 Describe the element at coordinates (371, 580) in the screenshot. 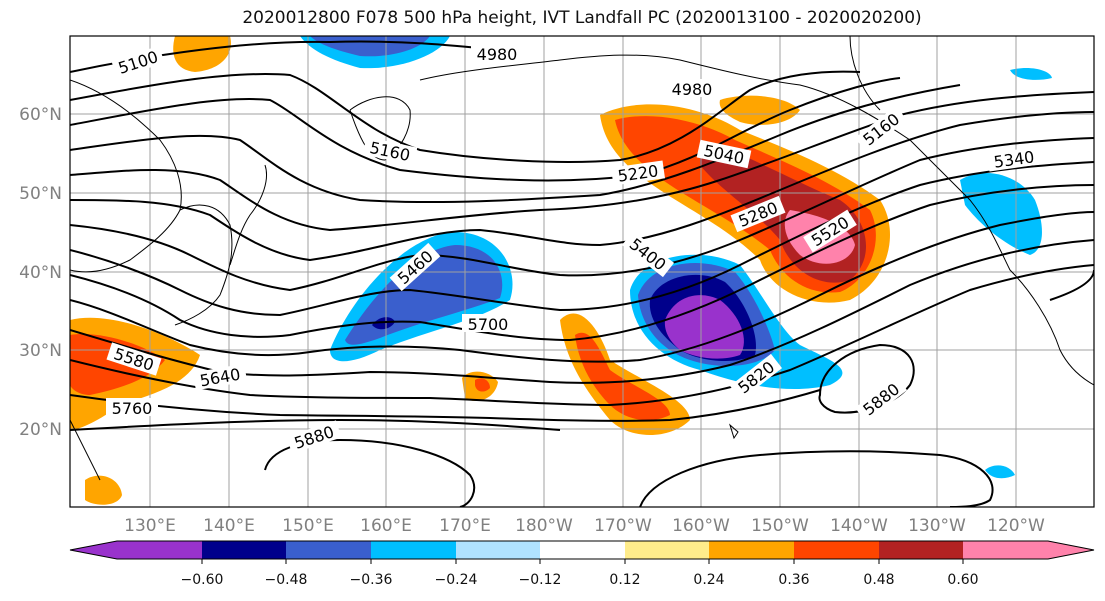

I see `colorbar-tick-label: −0.36` at that location.